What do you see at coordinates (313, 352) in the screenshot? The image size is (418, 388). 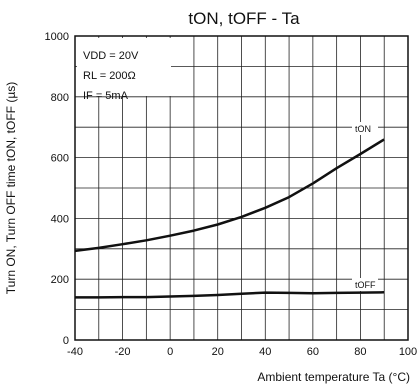 I see `x-tick-label: 60` at bounding box center [313, 352].